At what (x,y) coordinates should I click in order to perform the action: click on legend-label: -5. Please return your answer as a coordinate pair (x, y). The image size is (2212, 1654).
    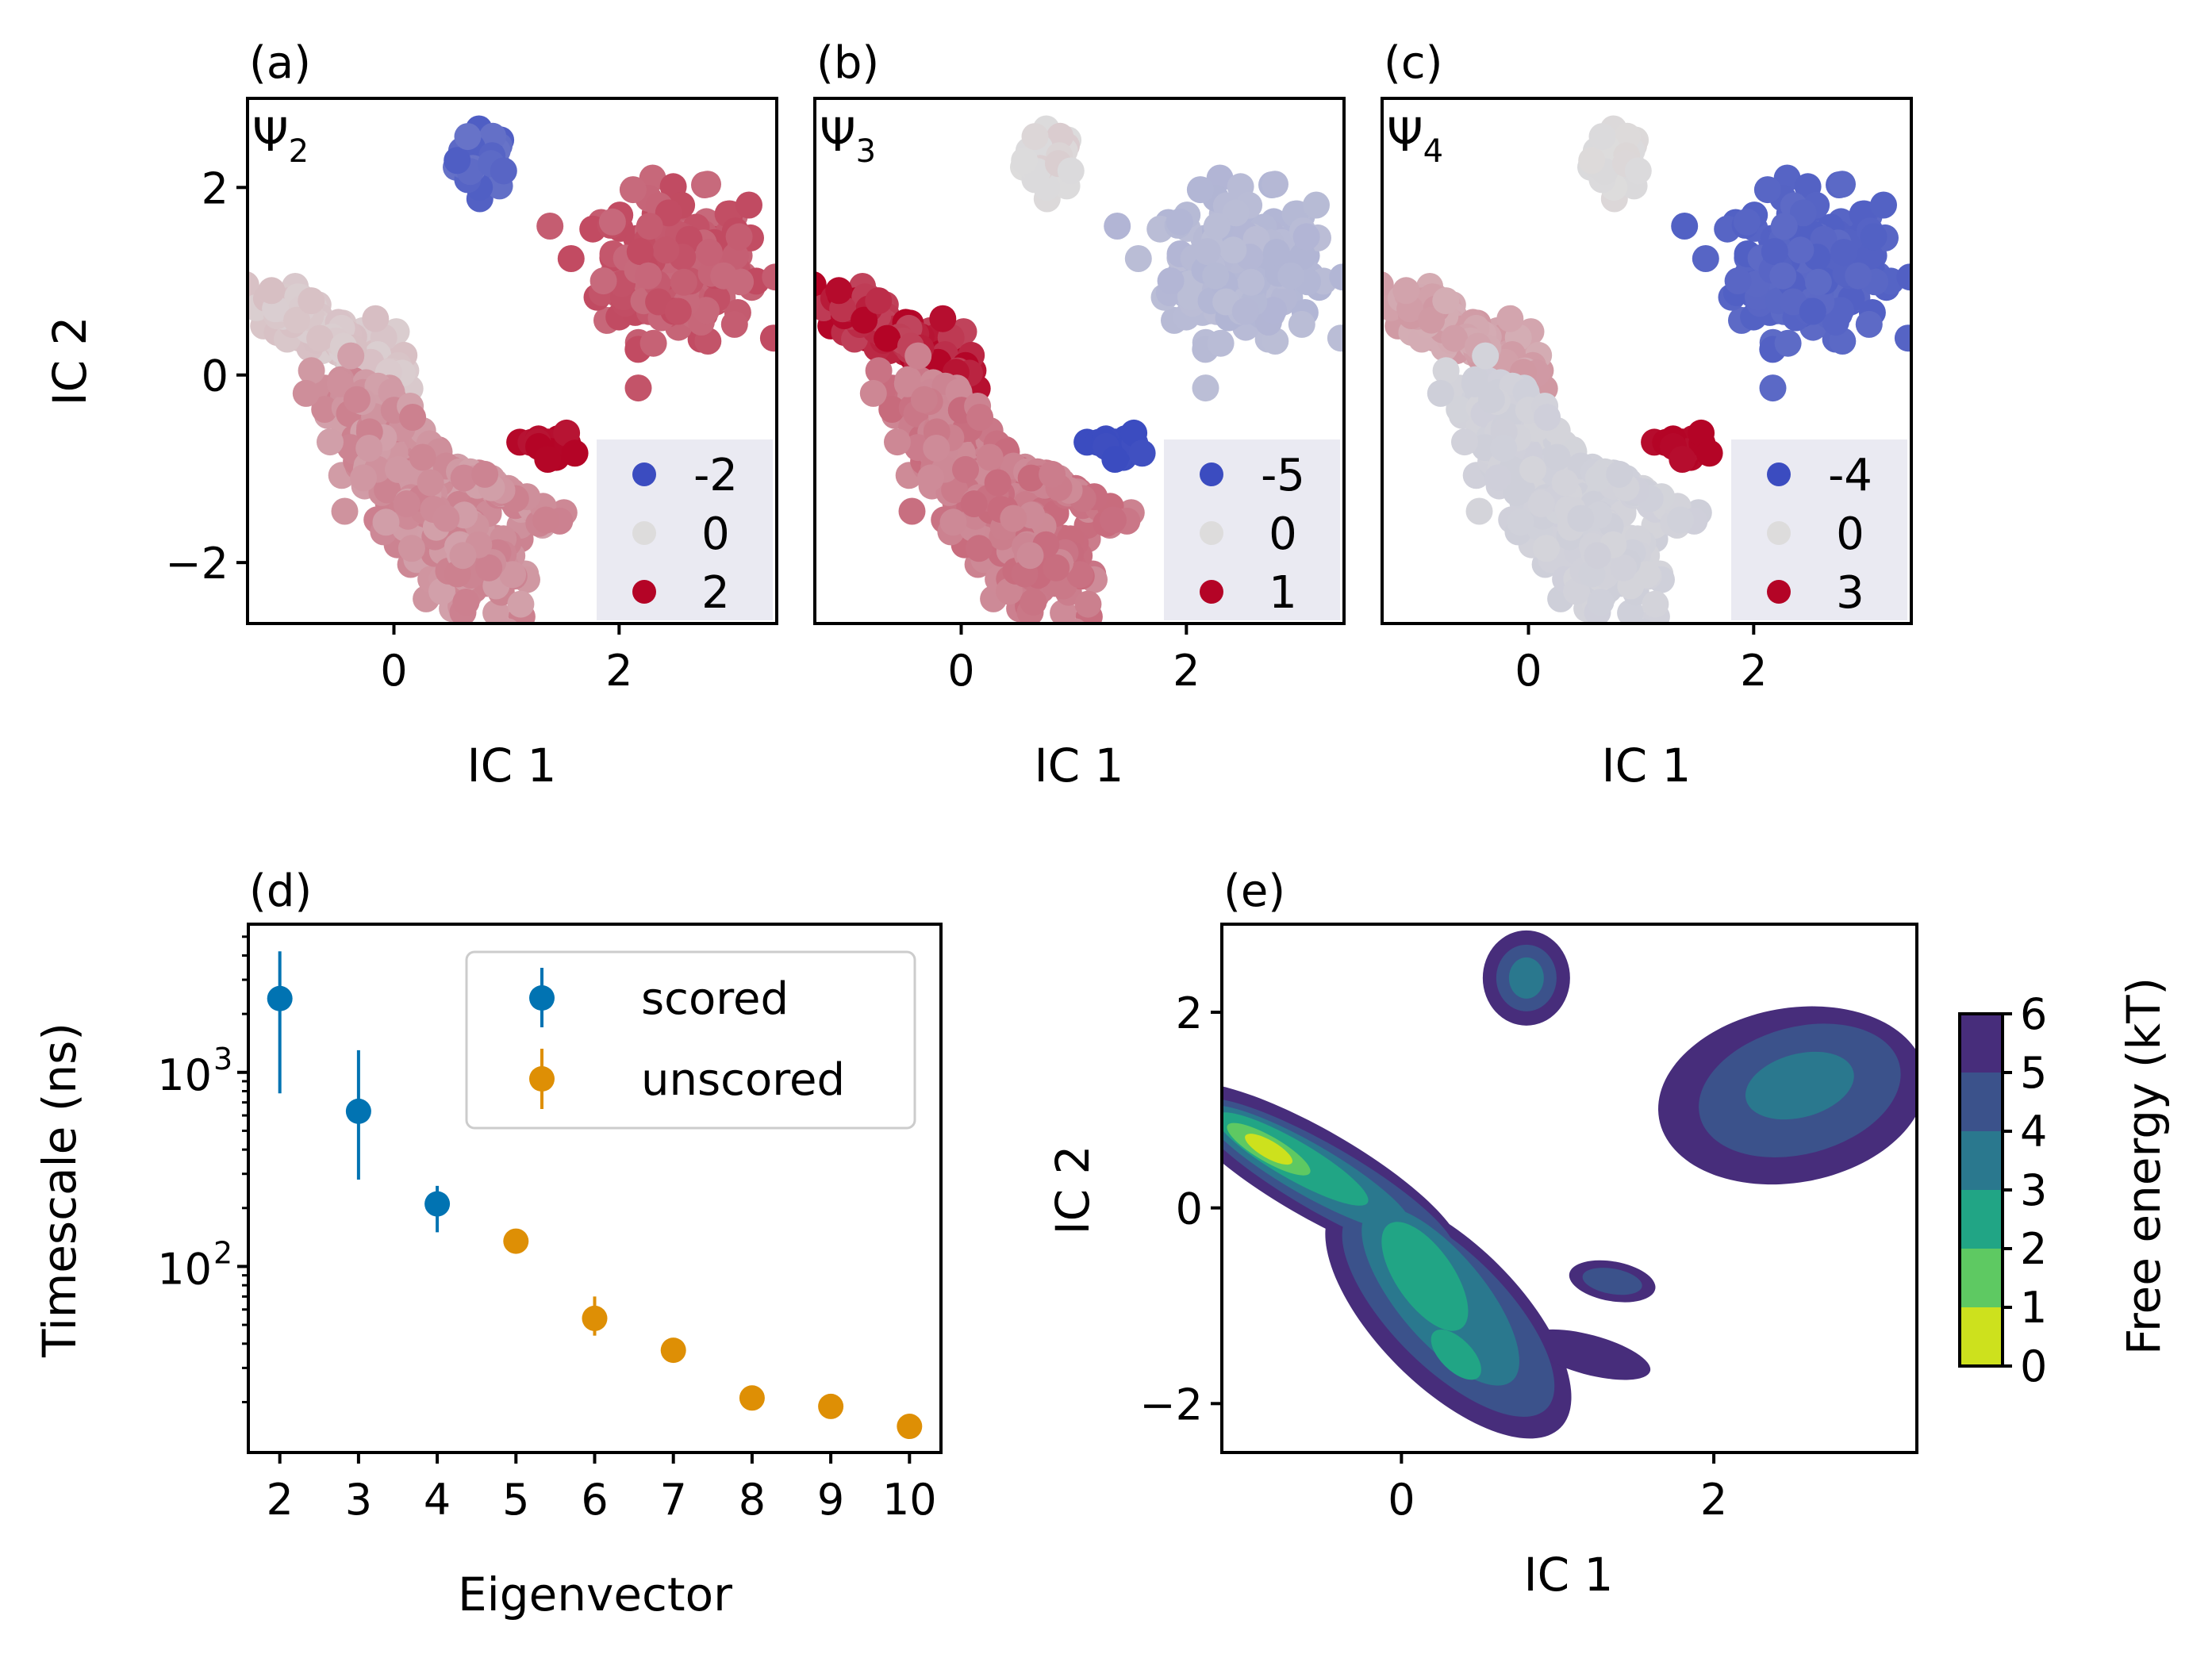
    Looking at the image, I should click on (1283, 476).